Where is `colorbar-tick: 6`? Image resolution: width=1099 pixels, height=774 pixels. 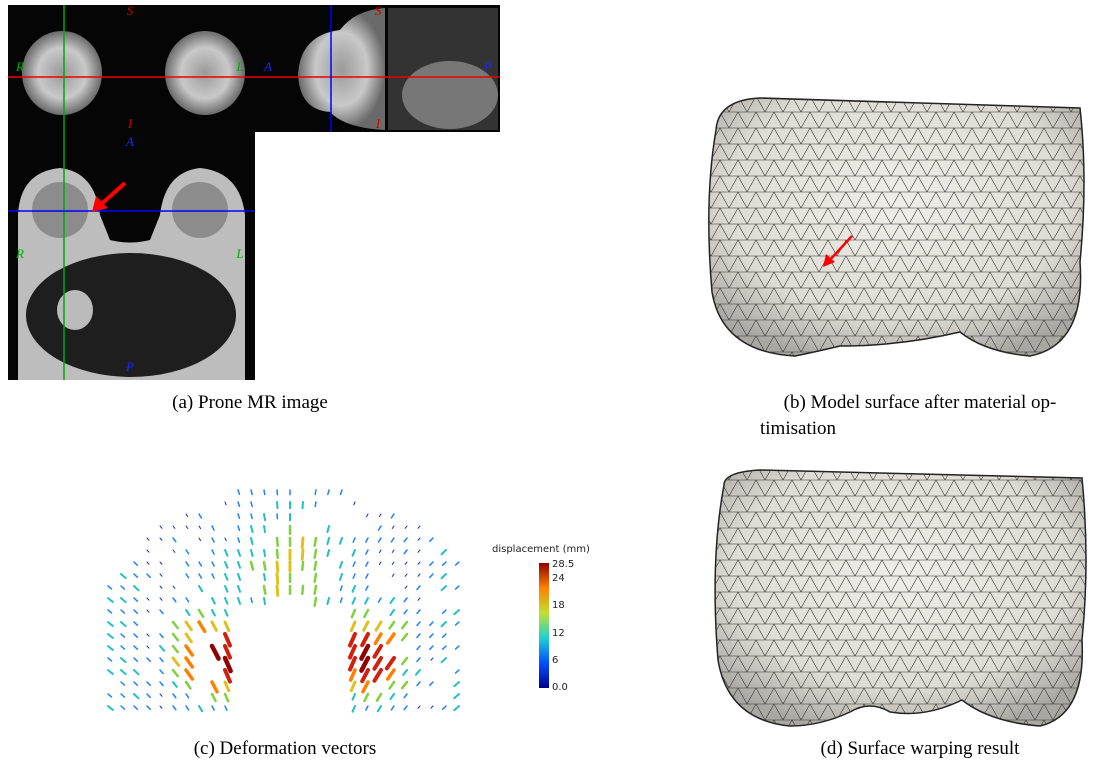 colorbar-tick: 6 is located at coordinates (555, 660).